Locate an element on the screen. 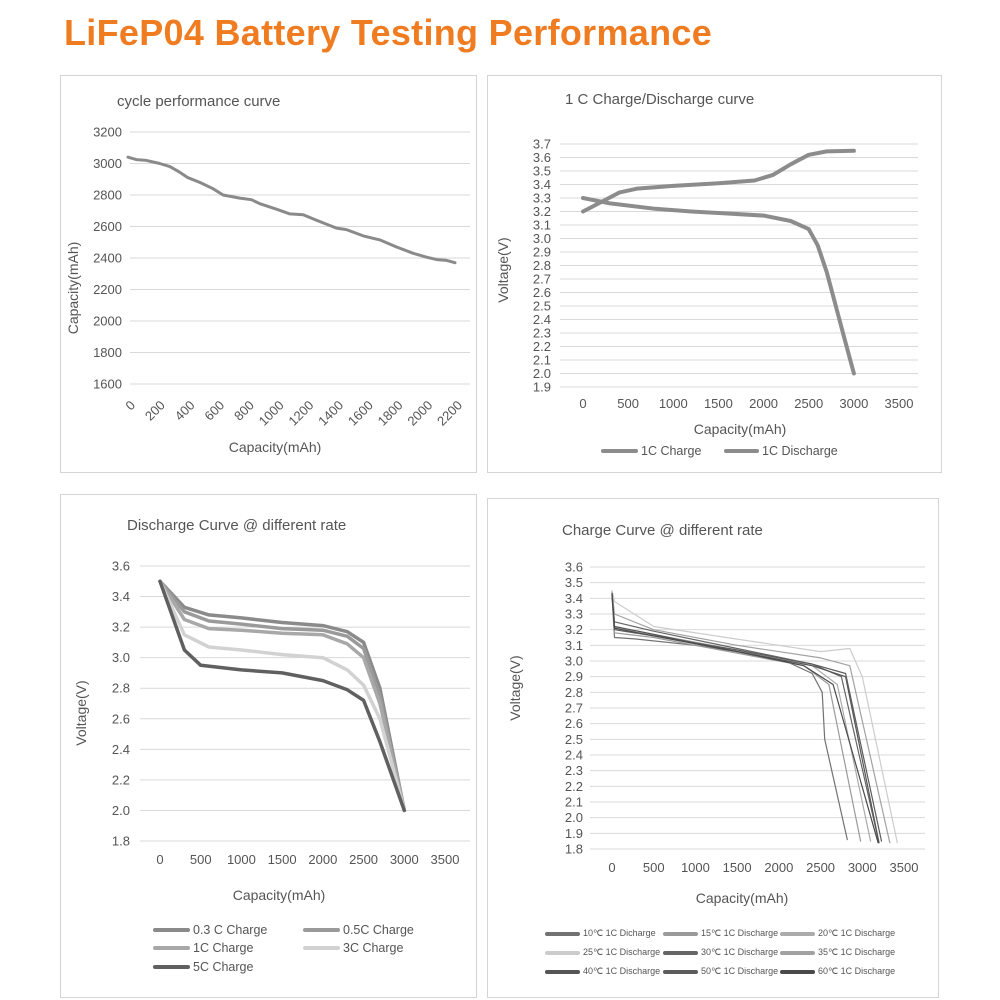 Image resolution: width=1000 pixels, height=1000 pixels. legend-item: 20℃ 1C Discharge is located at coordinates (837, 933).